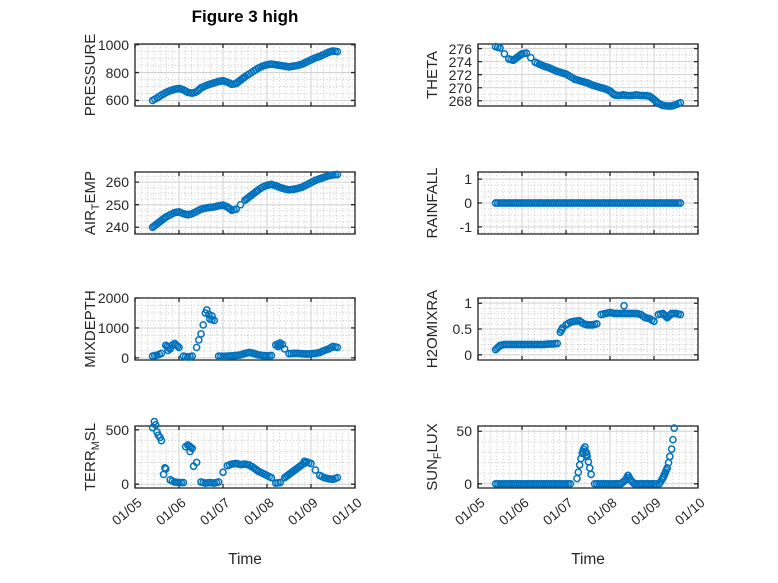  I want to click on y-tick-label: 270, so click(460, 87).